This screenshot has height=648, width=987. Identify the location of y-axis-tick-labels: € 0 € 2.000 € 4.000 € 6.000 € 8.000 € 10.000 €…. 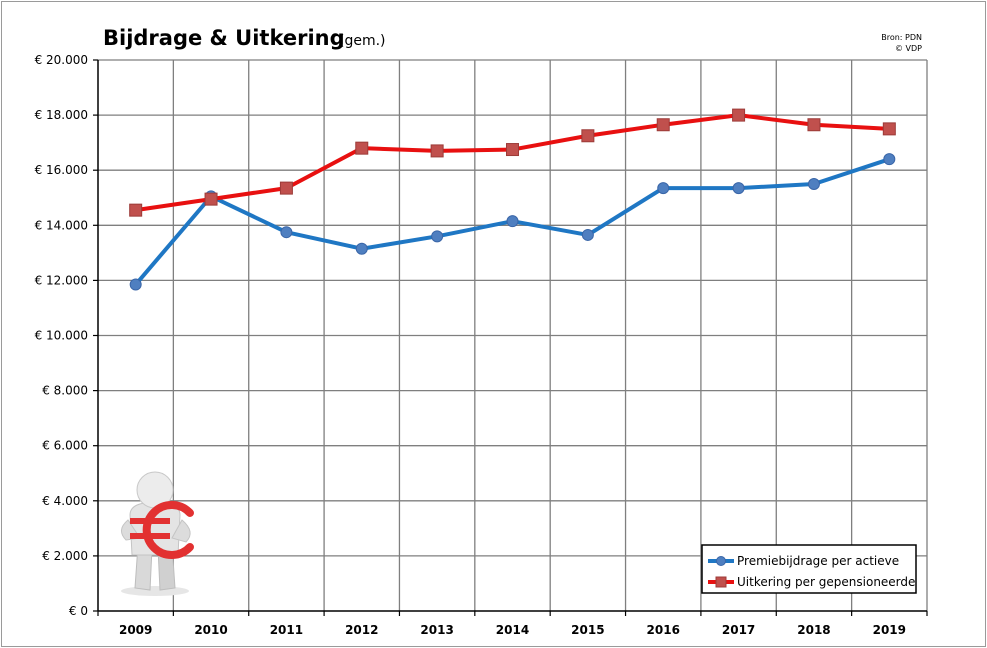
(61, 335).